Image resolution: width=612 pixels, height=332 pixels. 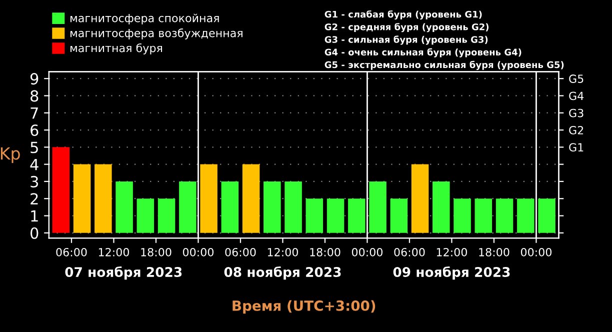 I want to click on text: 09 ноября 2023, so click(x=451, y=273).